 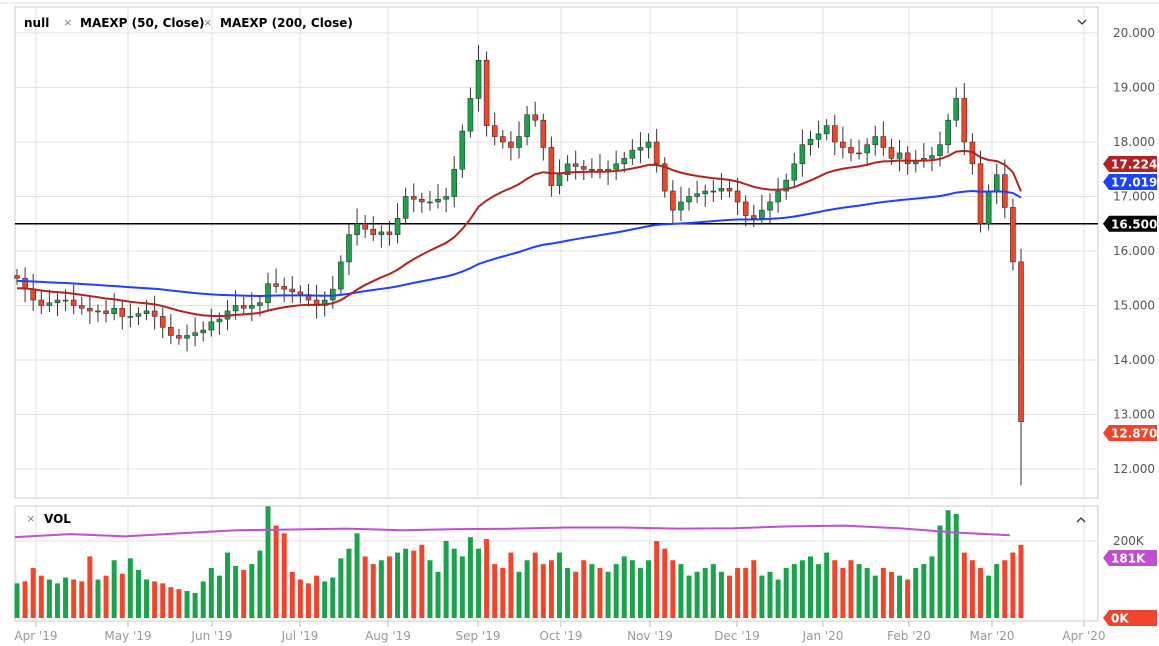 I want to click on vol-ma-tag-label: 181K, so click(x=1128, y=559).